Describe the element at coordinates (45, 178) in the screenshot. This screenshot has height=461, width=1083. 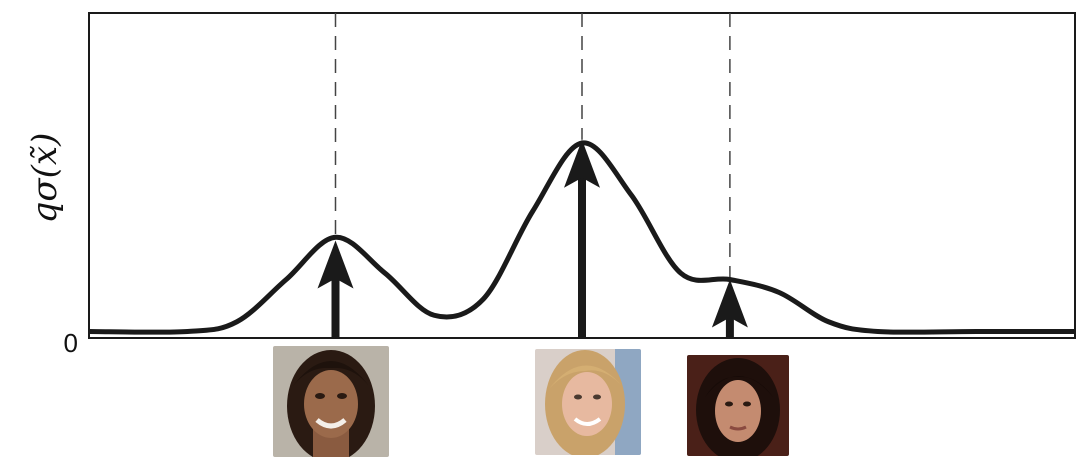
I see `y-axis-label: qσ(x̃)` at that location.